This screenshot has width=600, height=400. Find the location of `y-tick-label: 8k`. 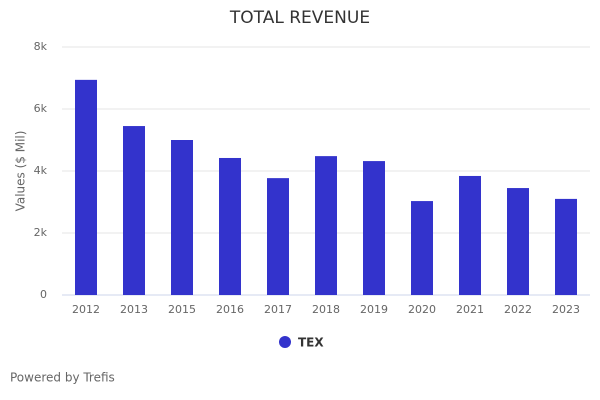

y-tick-label: 8k is located at coordinates (41, 46).